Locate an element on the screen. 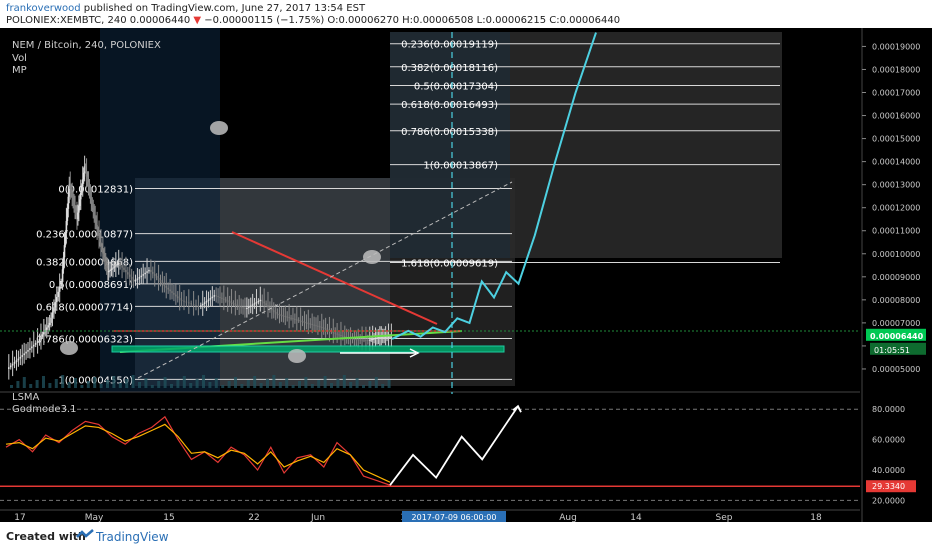 The image size is (932, 550). tradingview-logo-icon is located at coordinates (85, 536).